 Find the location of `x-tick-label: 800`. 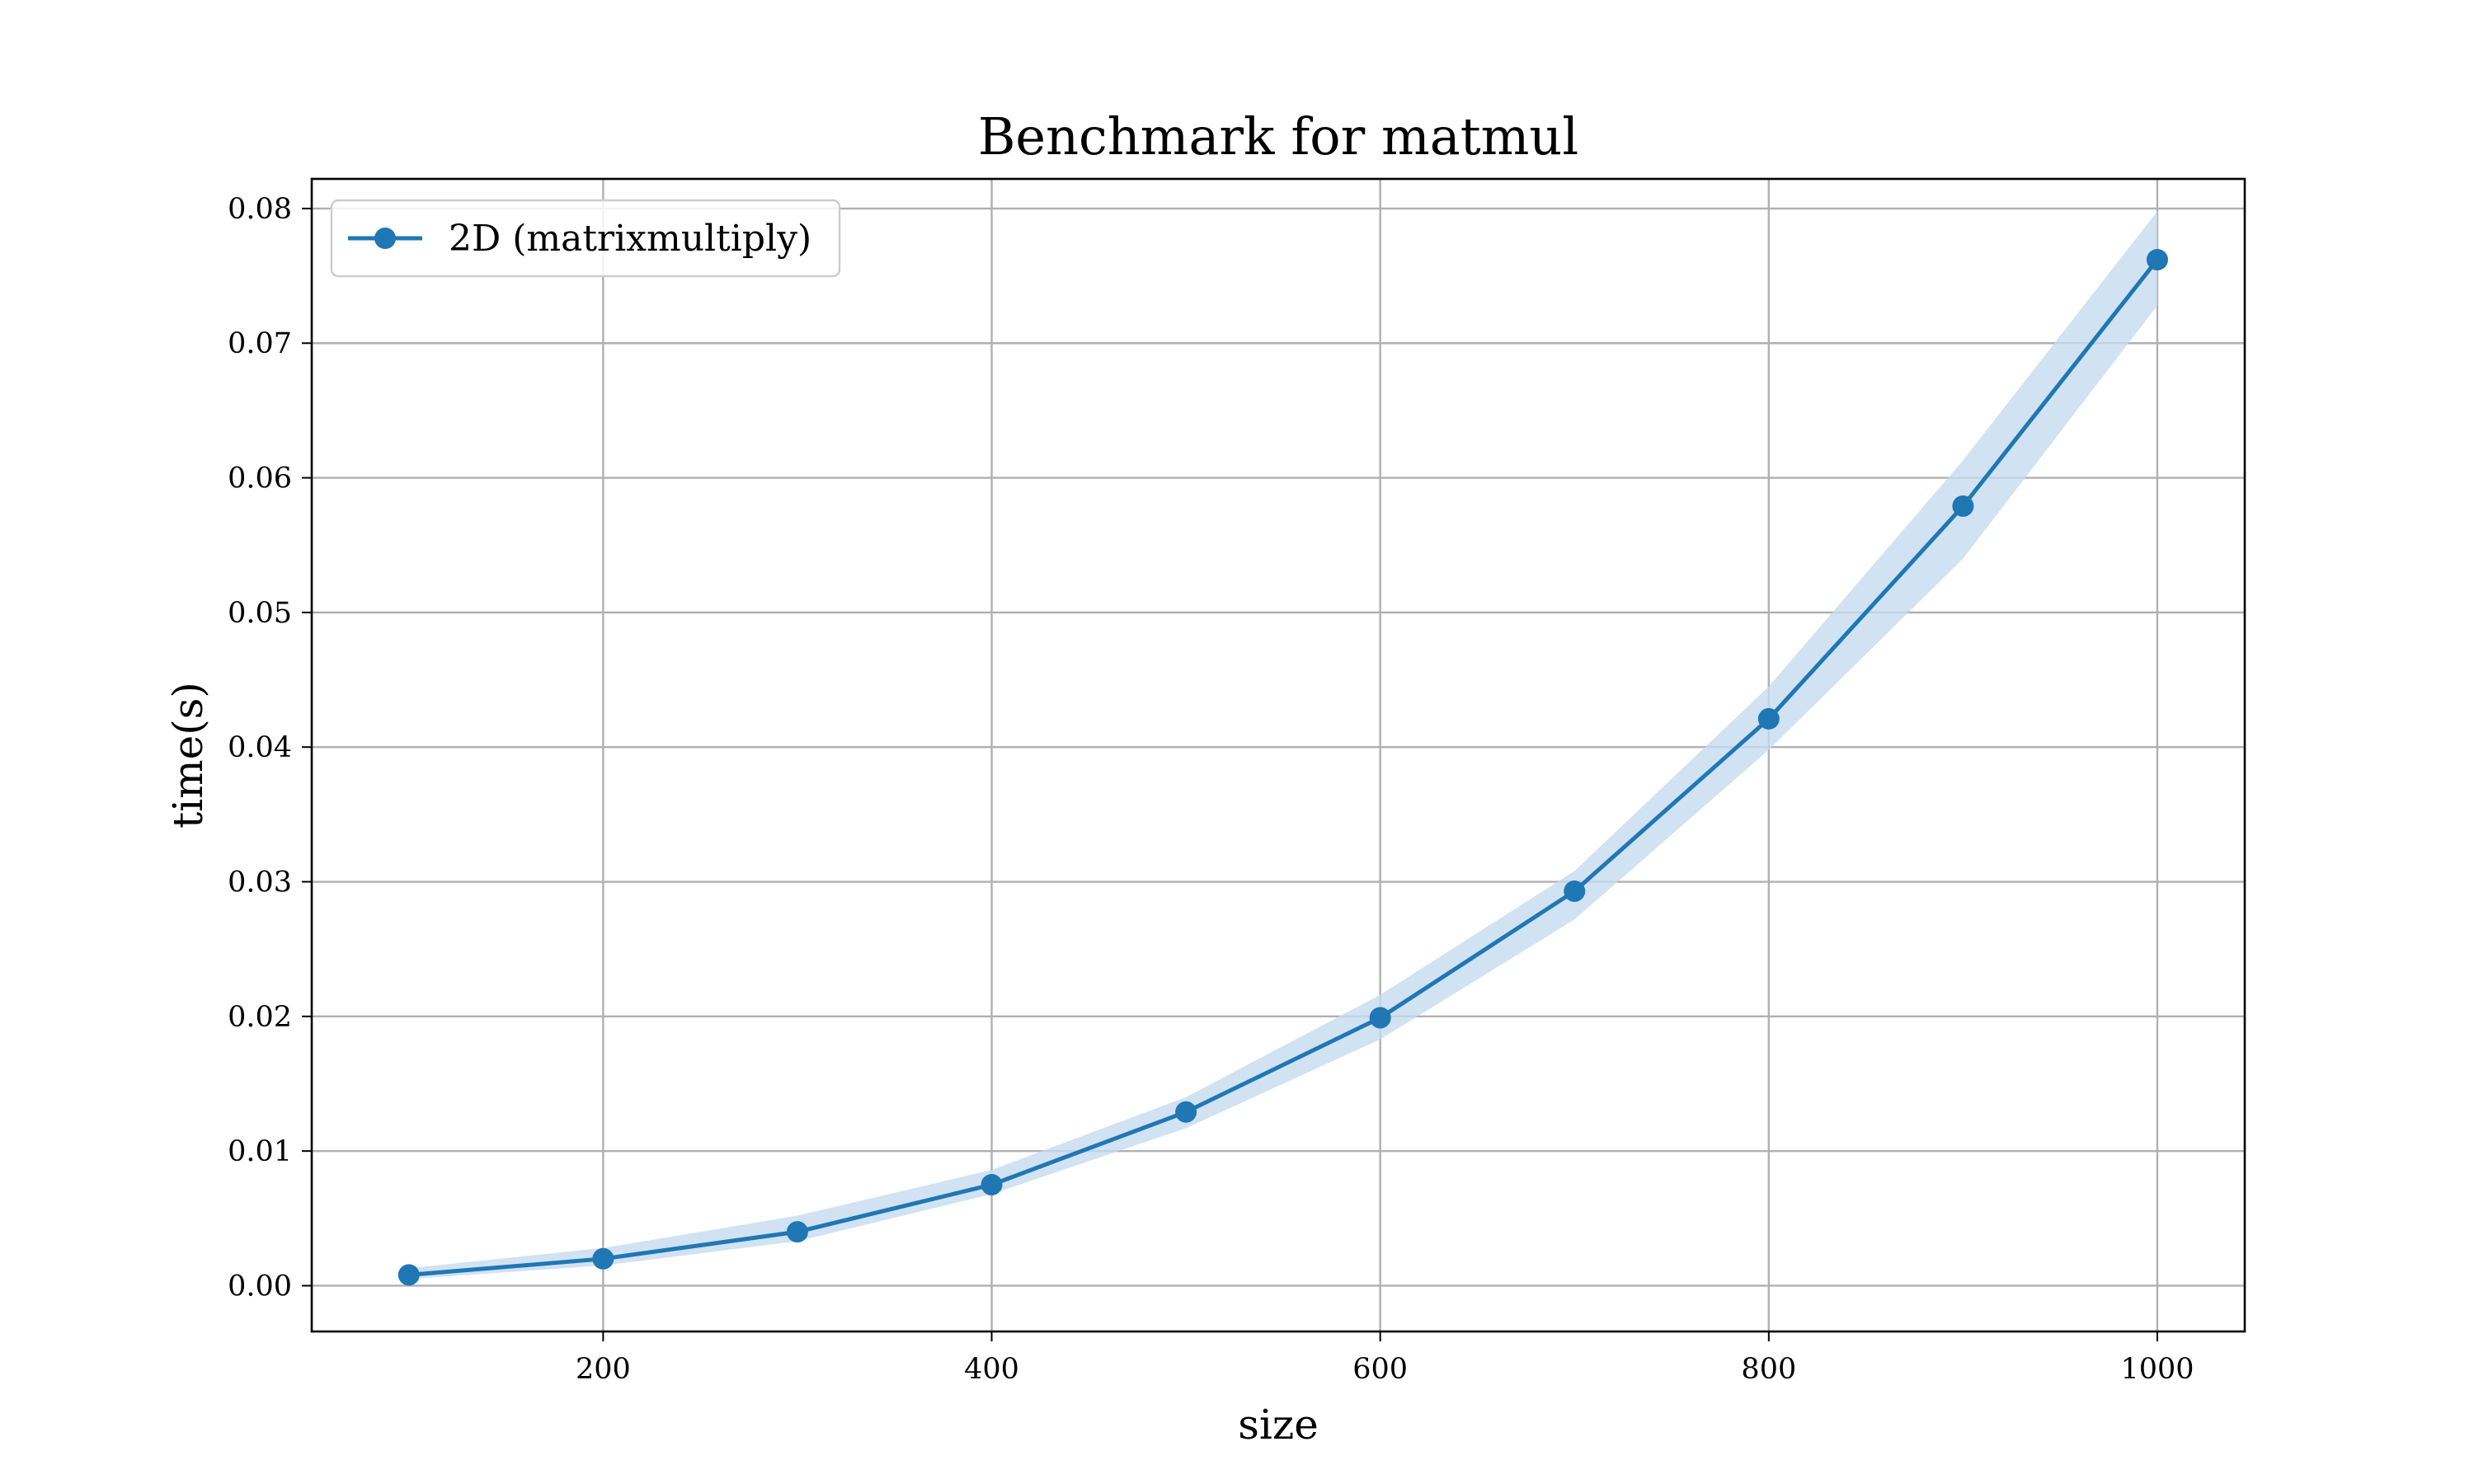

x-tick-label: 800 is located at coordinates (1768, 1369).